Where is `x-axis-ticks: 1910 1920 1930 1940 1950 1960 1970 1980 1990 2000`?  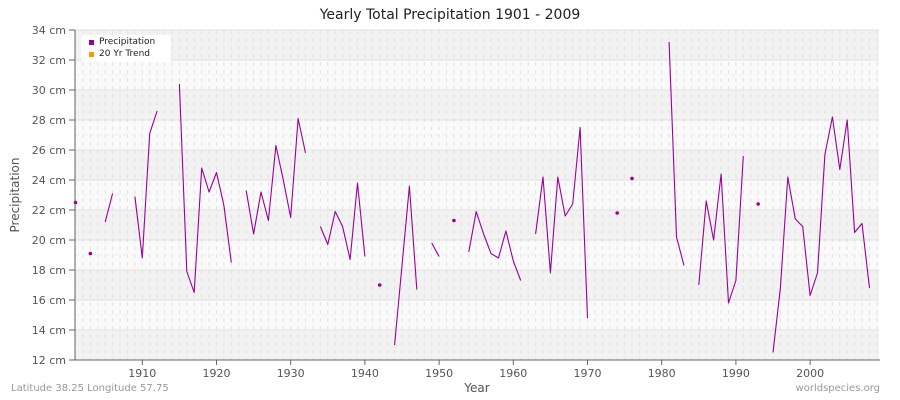 x-axis-ticks: 1910 1920 1930 1940 1950 1960 1970 1980 1990 2000 is located at coordinates (476, 370).